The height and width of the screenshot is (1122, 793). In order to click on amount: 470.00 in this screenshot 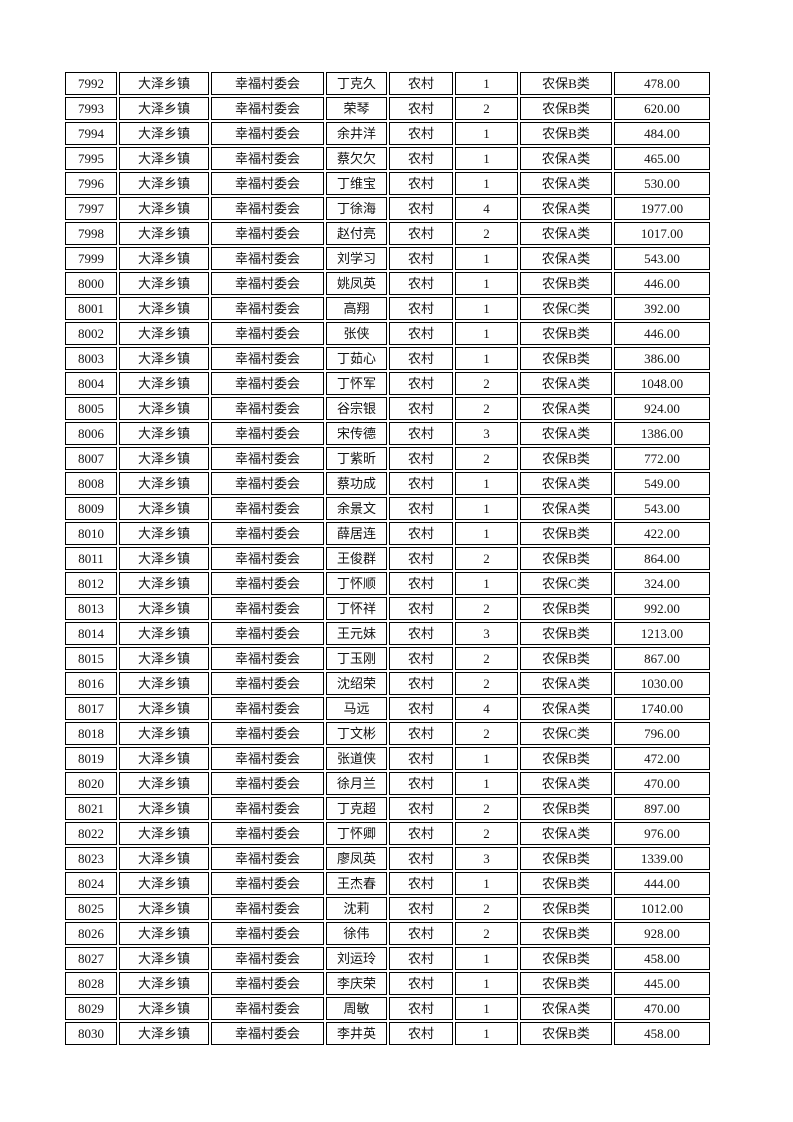, I will do `click(662, 1008)`.